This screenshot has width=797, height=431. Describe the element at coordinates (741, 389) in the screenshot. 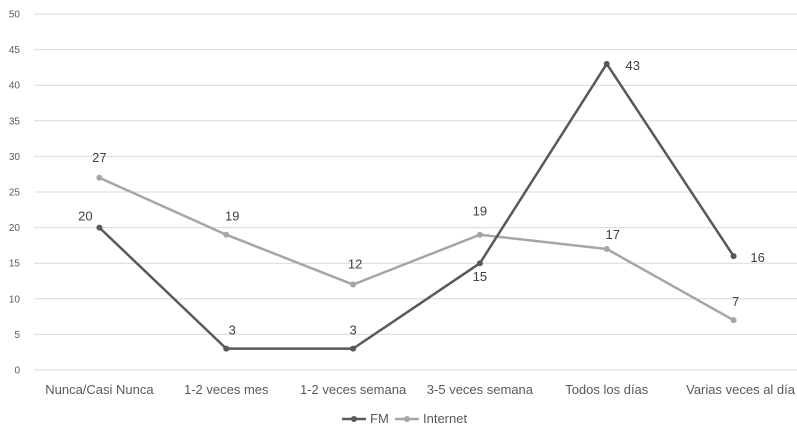

I see `x-tick-label: Varias veces al día` at that location.